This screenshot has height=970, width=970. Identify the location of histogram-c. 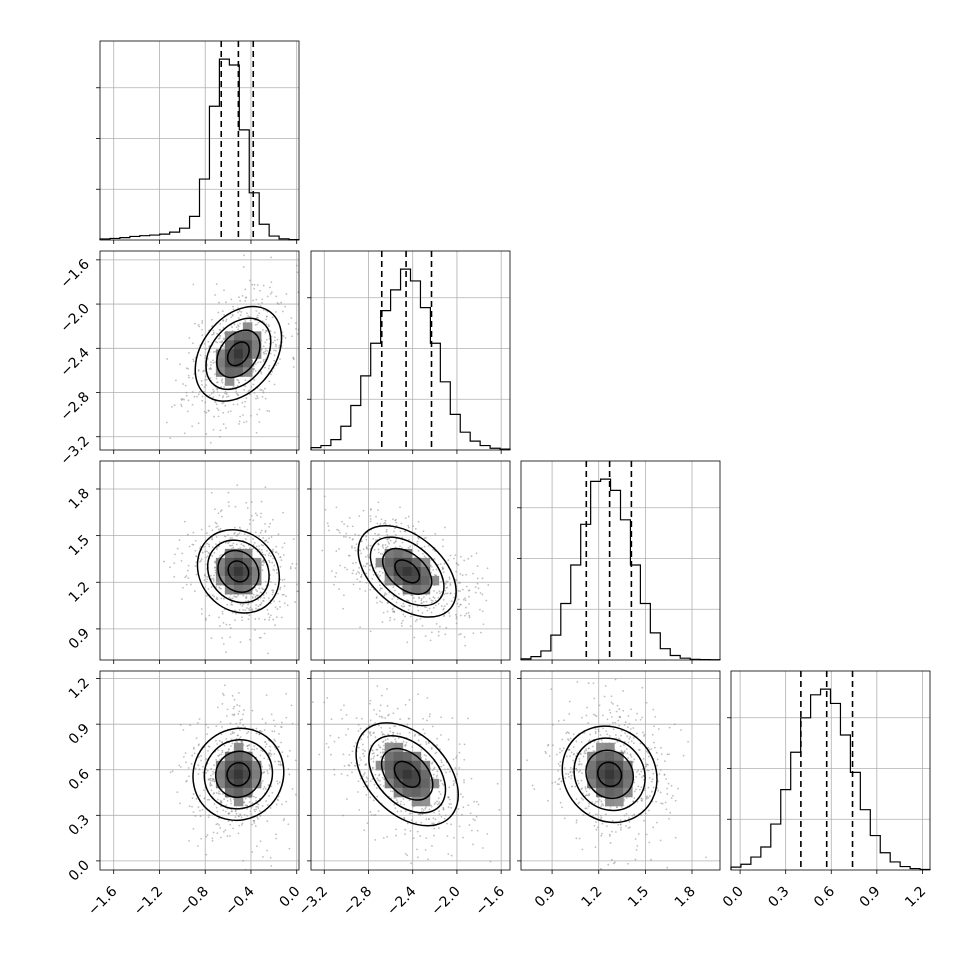
(620, 569).